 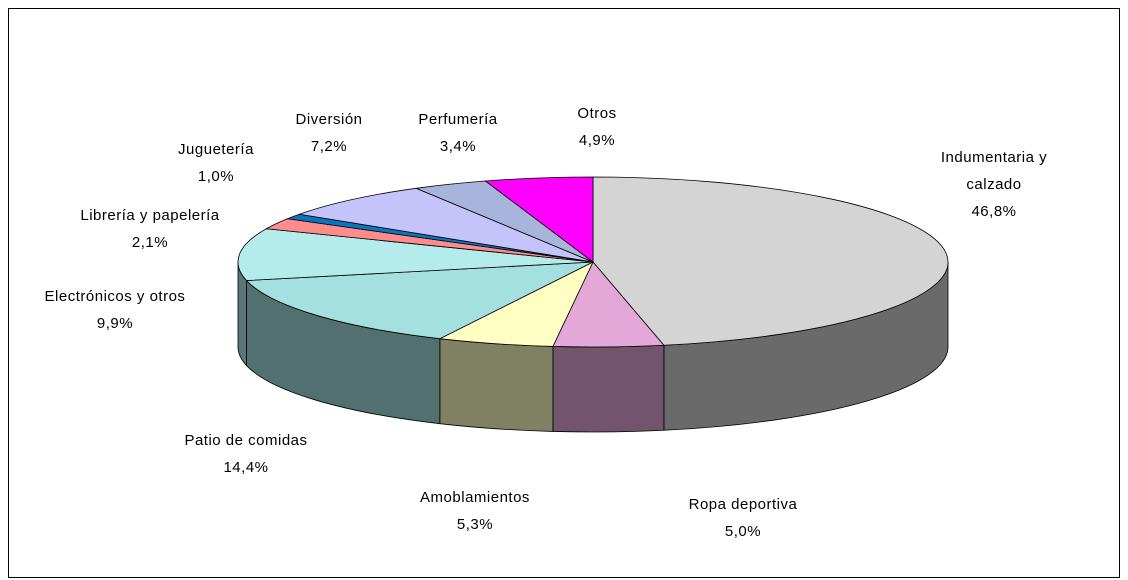 What do you see at coordinates (115, 323) in the screenshot?
I see `value-label: 9,9%` at bounding box center [115, 323].